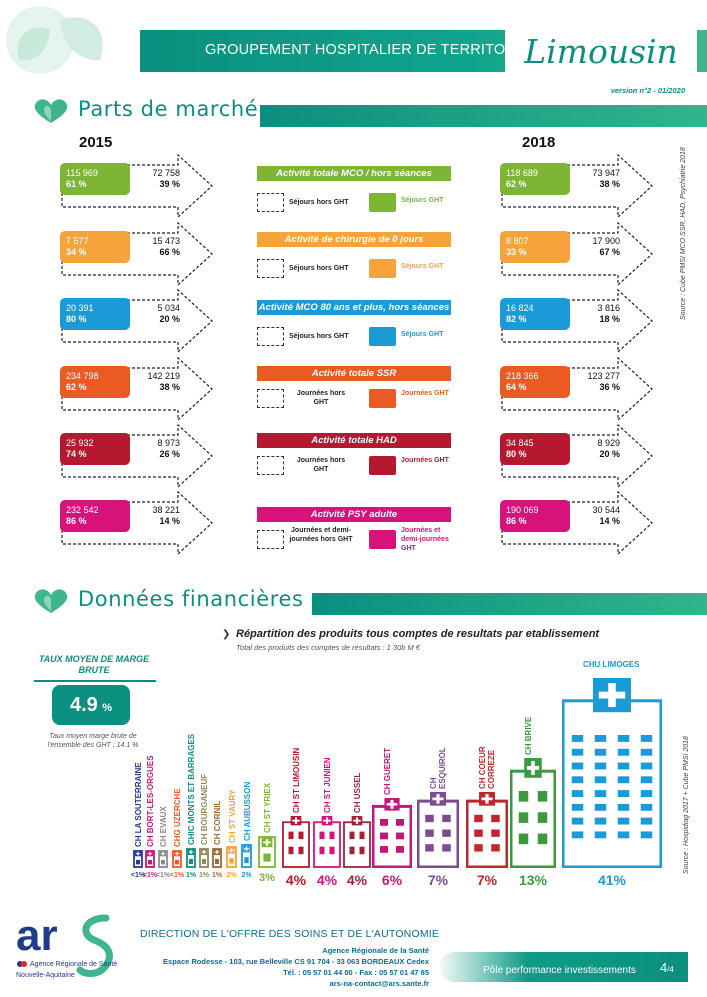 The image size is (707, 997). What do you see at coordinates (354, 335) in the screenshot?
I see `legend-body: Séjours hors GHT Séjours GHT` at bounding box center [354, 335].